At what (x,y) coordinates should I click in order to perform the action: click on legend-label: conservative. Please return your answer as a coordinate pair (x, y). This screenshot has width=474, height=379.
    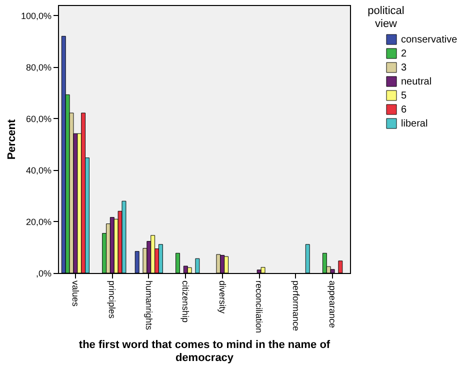
    Looking at the image, I should click on (429, 40).